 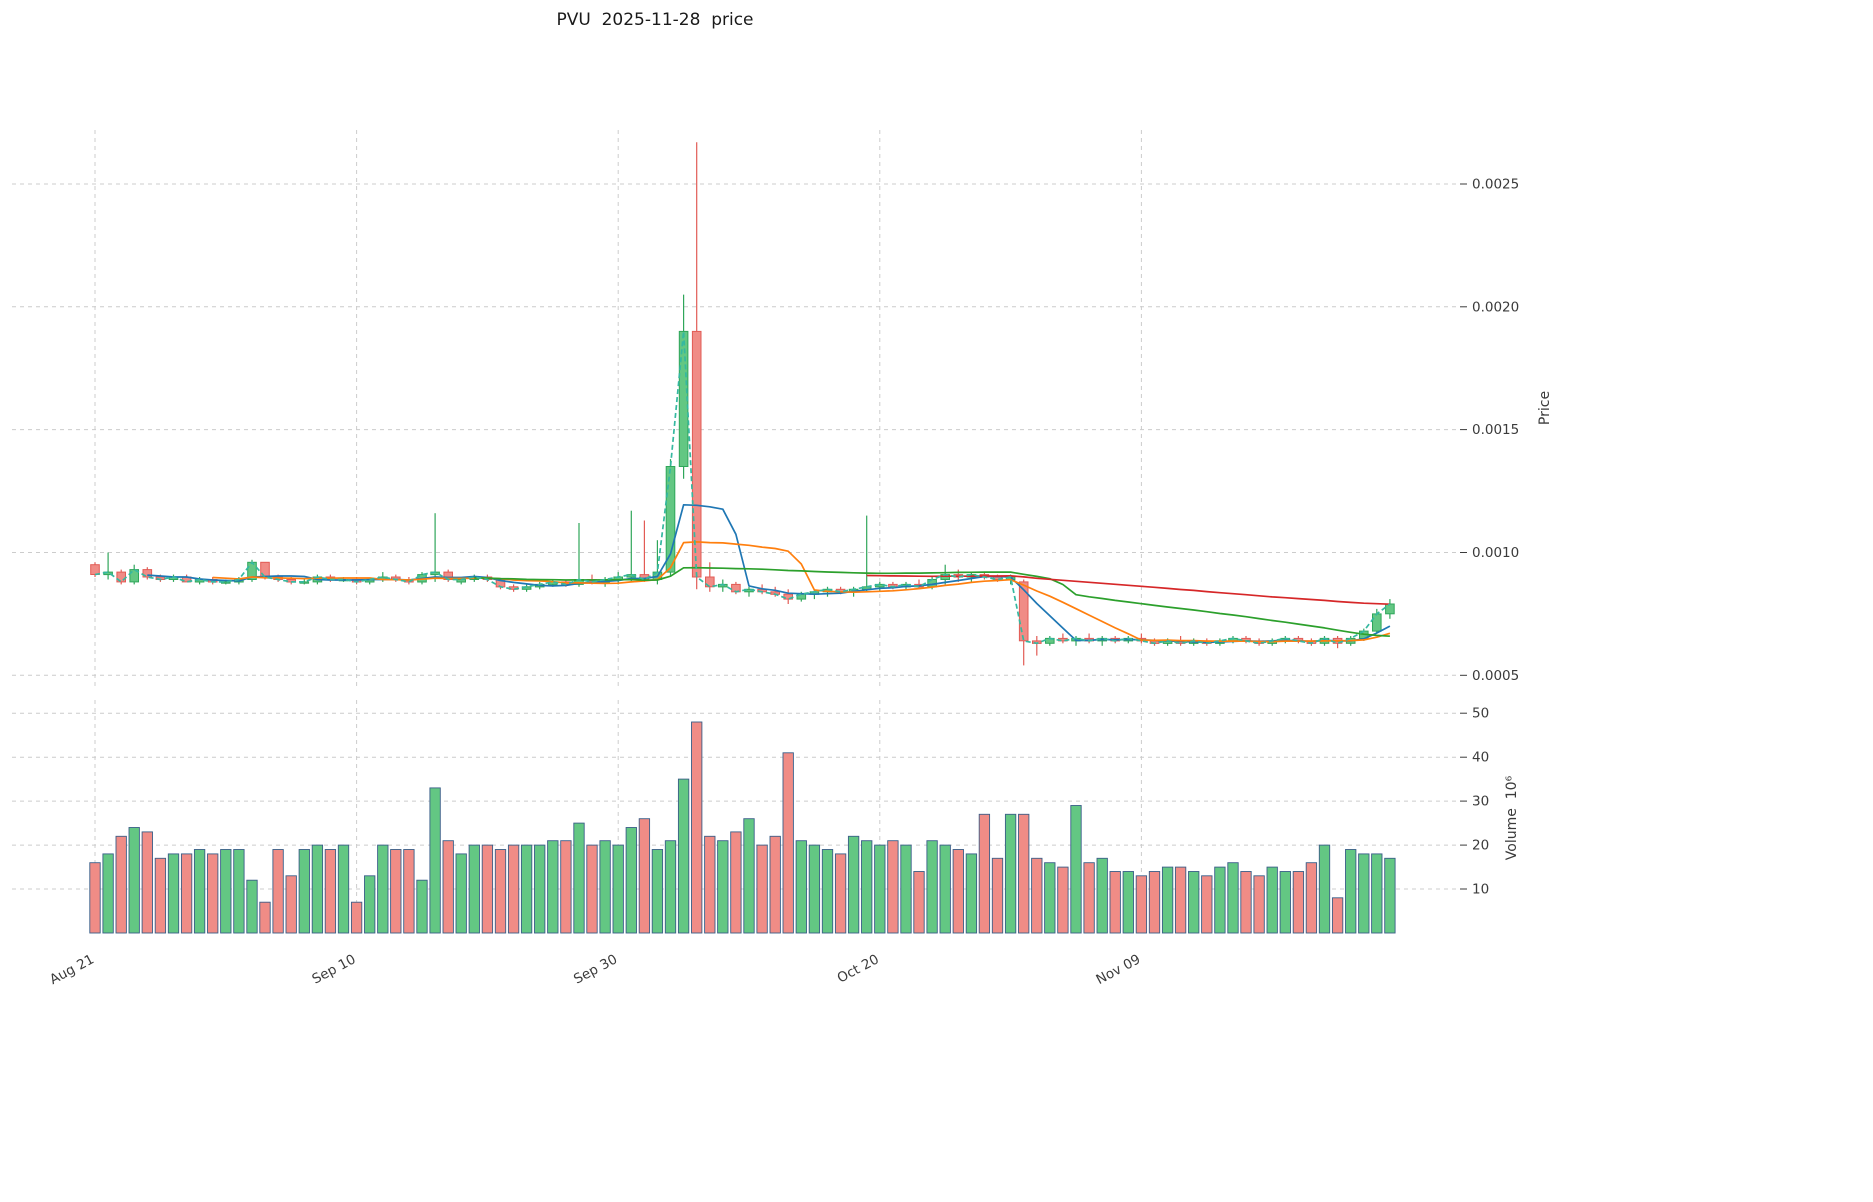 What do you see at coordinates (1480, 846) in the screenshot?
I see `volume-tick-label: 20` at bounding box center [1480, 846].